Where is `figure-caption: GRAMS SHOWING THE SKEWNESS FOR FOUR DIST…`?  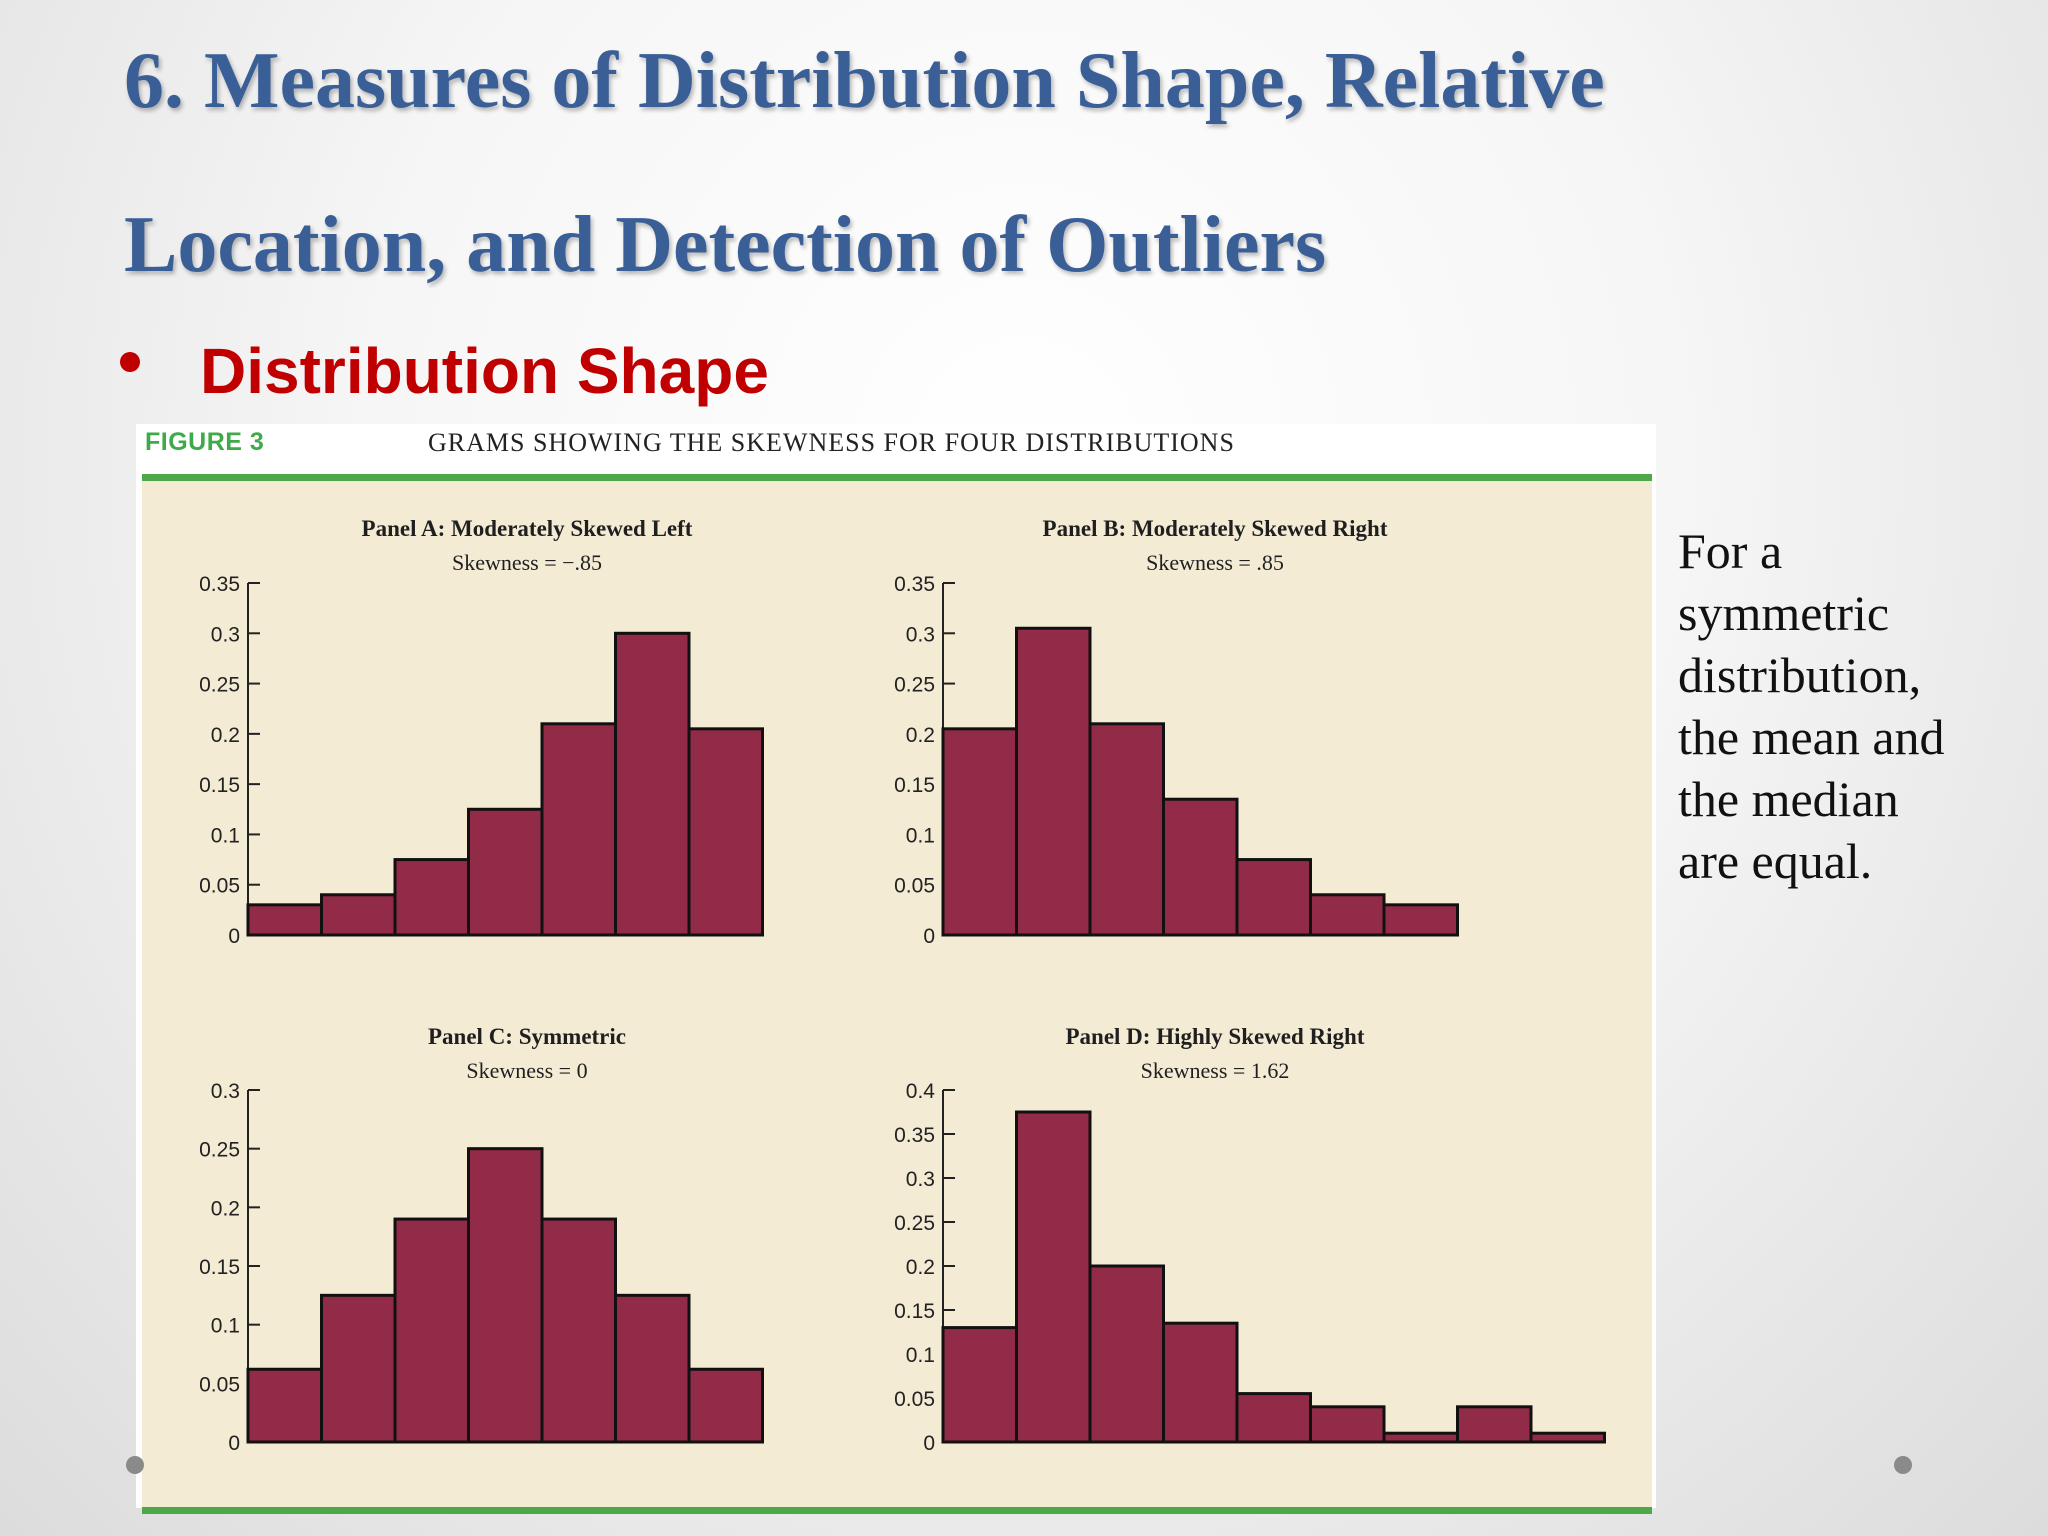 figure-caption: GRAMS SHOWING THE SKEWNESS FOR FOUR DIST… is located at coordinates (831, 442).